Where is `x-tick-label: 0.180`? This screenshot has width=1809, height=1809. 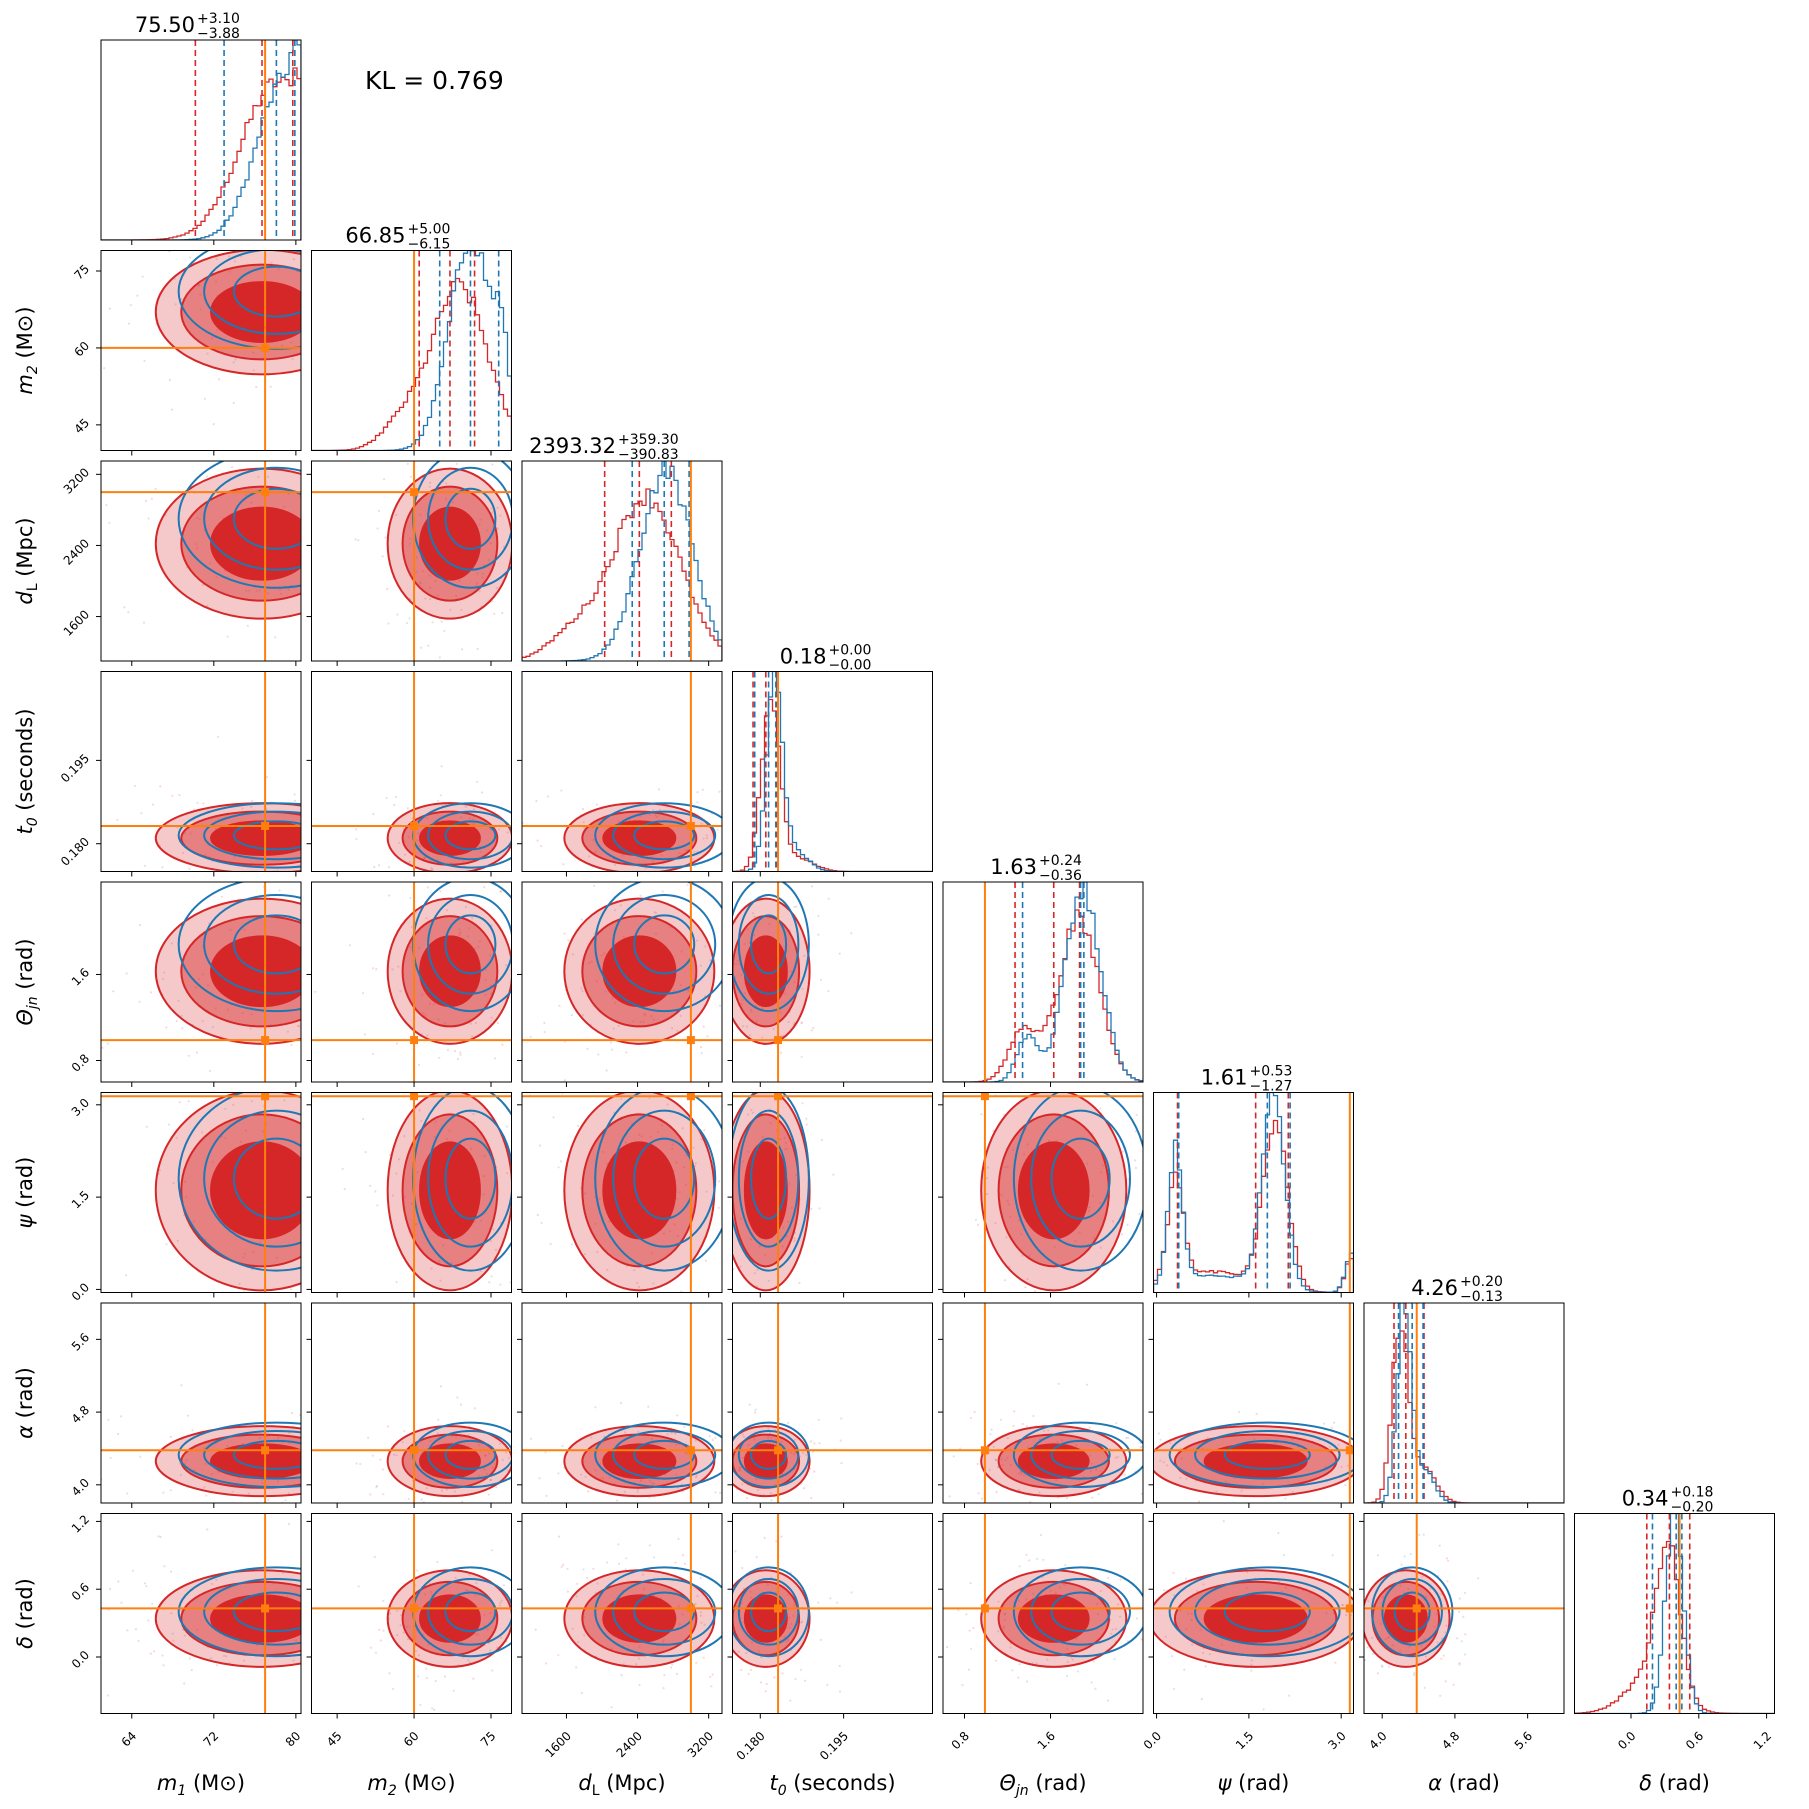
x-tick-label: 0.180 is located at coordinates (751, 1746).